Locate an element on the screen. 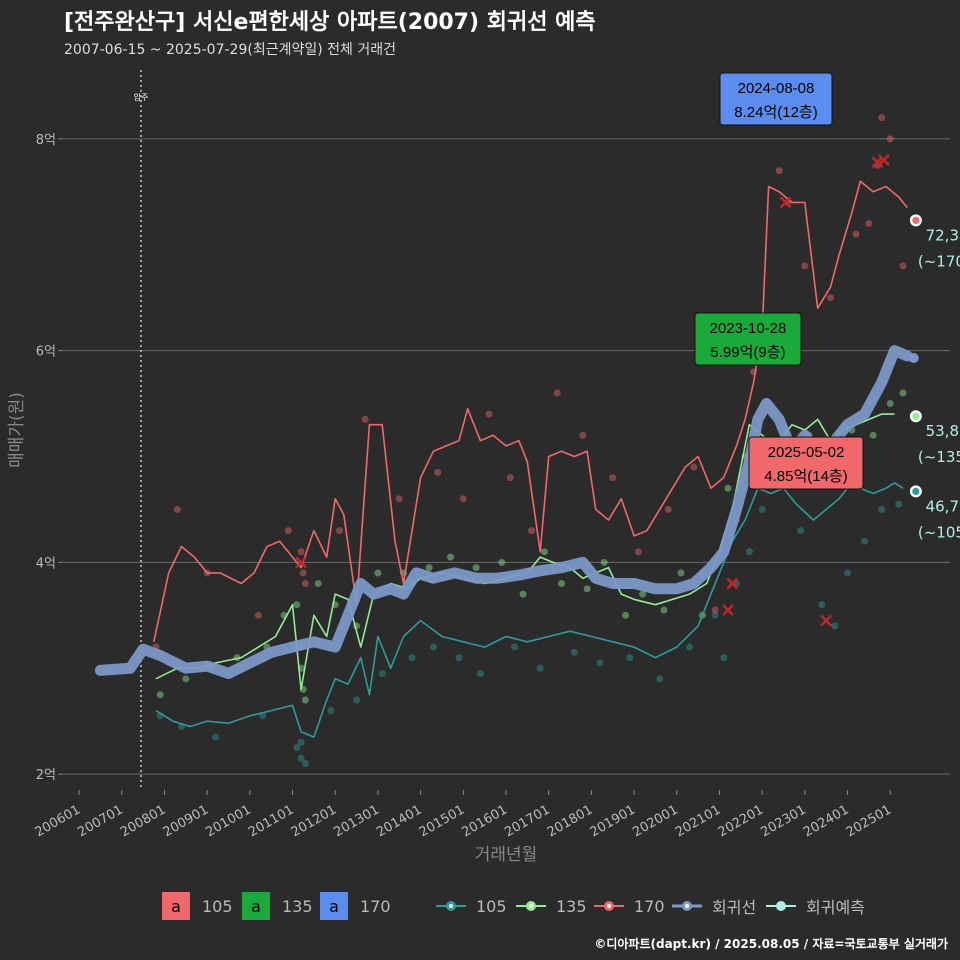 The height and width of the screenshot is (960, 960). x-tick-label: 202301 is located at coordinates (783, 821).